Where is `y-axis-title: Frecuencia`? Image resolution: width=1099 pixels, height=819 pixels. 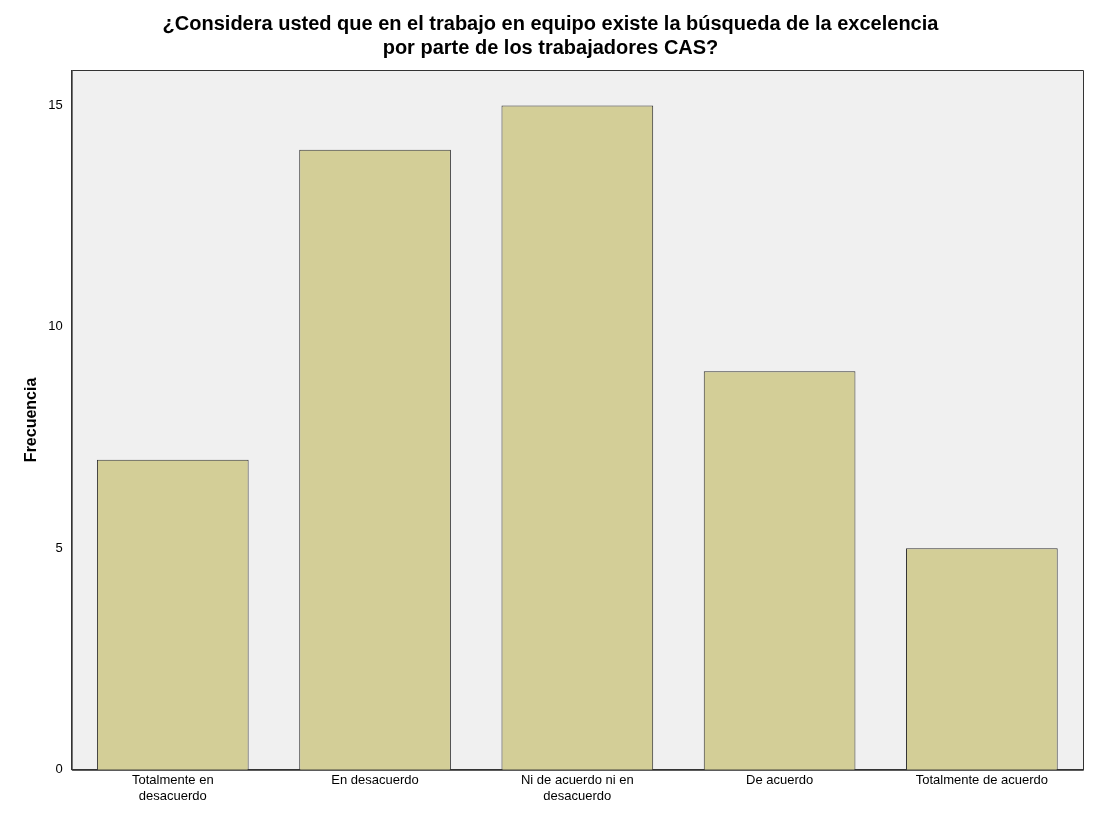
y-axis-title: Frecuencia is located at coordinates (31, 420).